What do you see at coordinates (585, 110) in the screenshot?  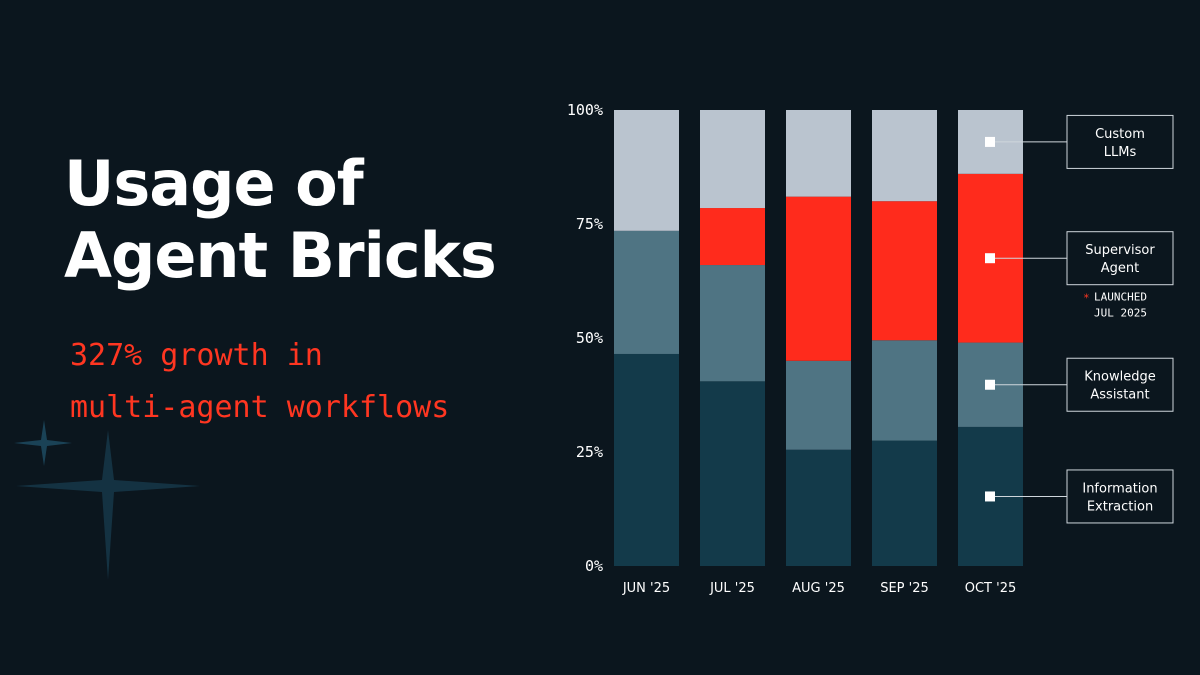 I see `y-tick-label: 100%` at bounding box center [585, 110].